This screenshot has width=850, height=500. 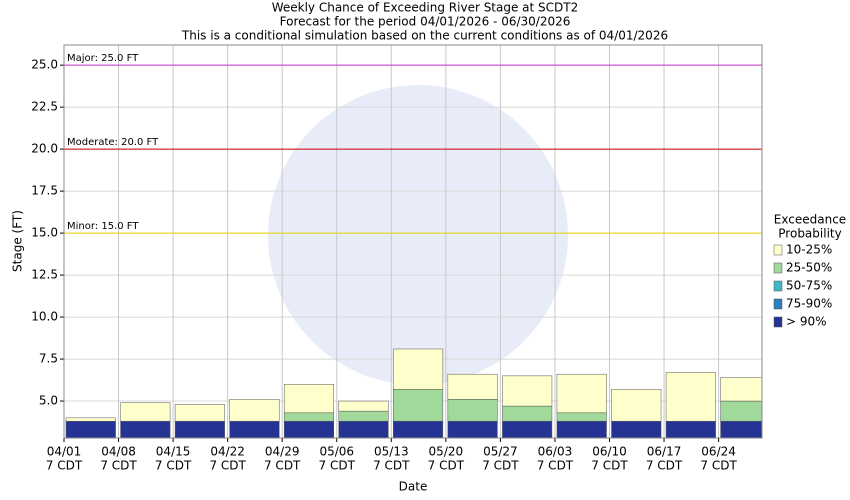 I want to click on x-axis-label: Date, so click(x=413, y=487).